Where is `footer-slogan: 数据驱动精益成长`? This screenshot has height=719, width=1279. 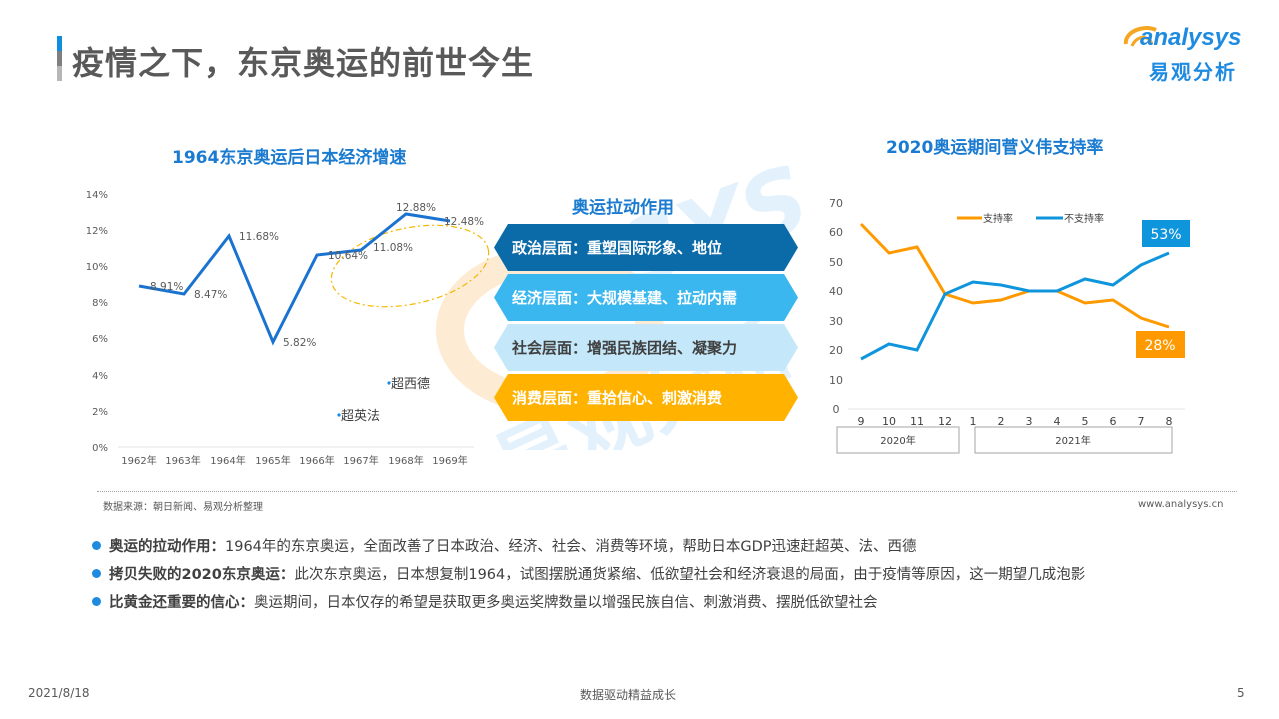 footer-slogan: 数据驱动精益成长 is located at coordinates (628, 695).